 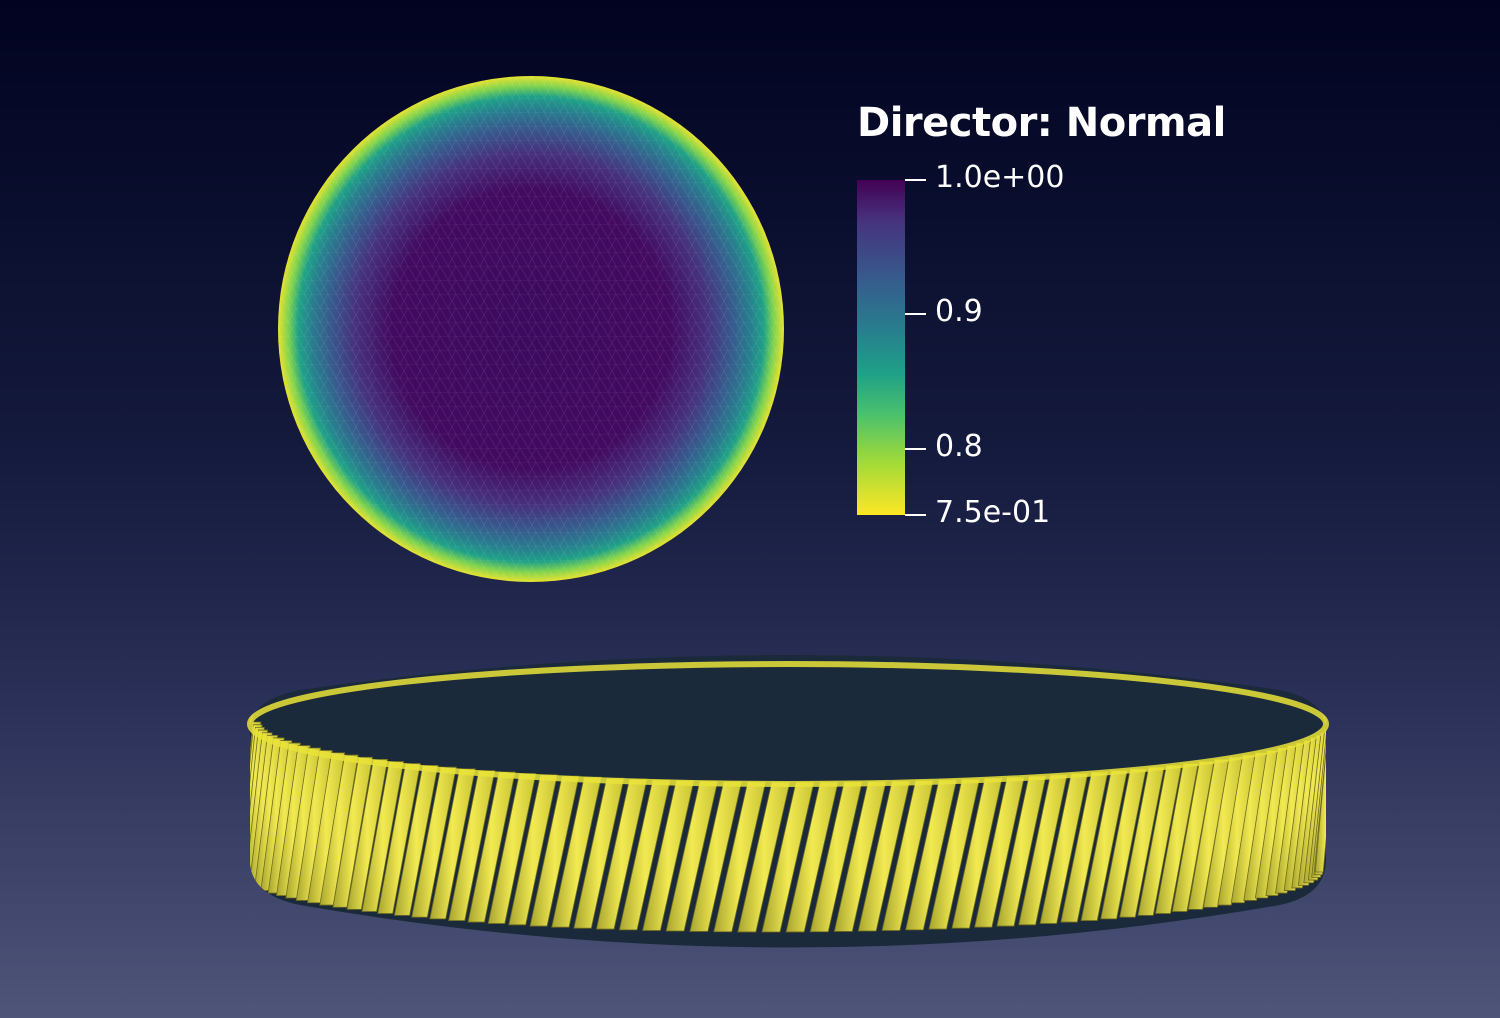 I want to click on colorbar-tick-label-3: 0.8, so click(x=959, y=446).